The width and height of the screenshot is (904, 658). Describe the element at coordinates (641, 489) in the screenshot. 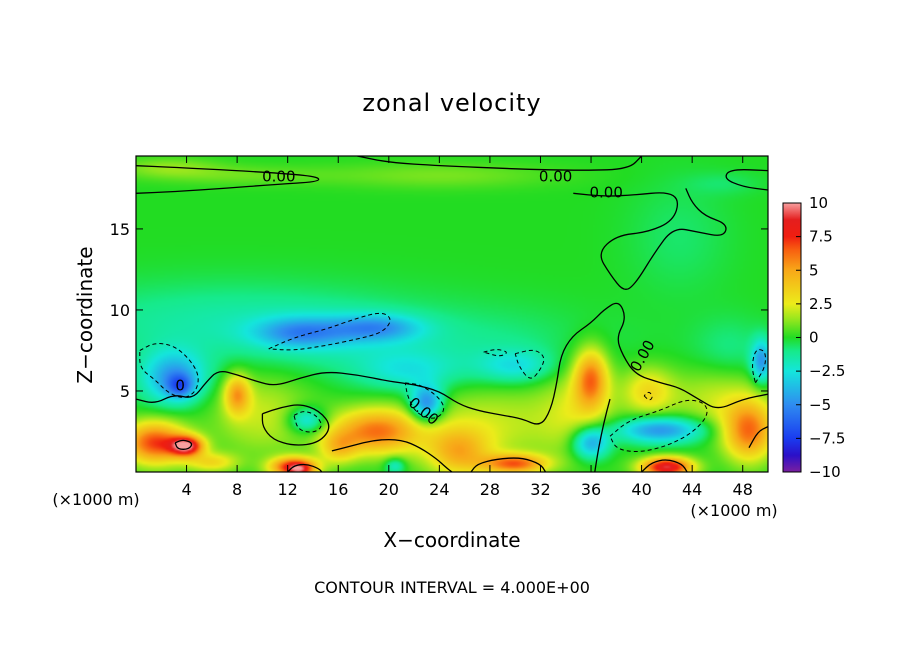

I see `x-tick-label: 40` at that location.